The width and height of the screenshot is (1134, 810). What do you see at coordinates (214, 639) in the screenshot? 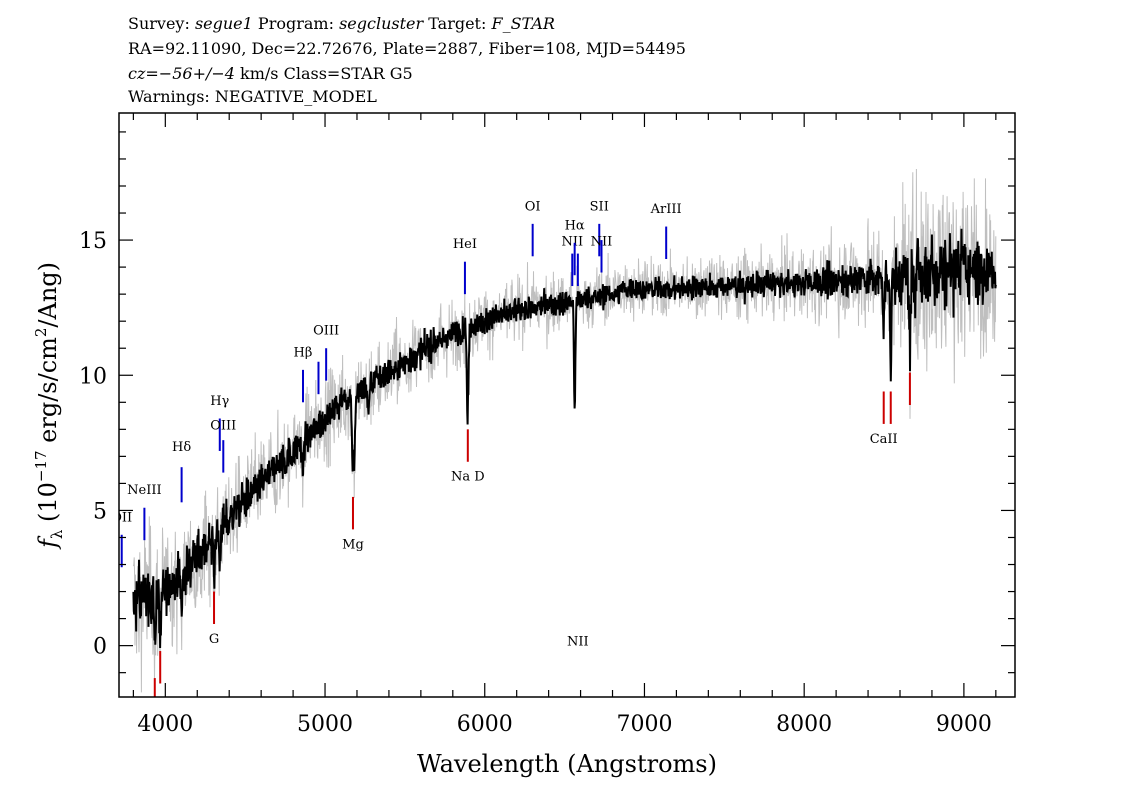
I see `line-label-18: G` at bounding box center [214, 639].